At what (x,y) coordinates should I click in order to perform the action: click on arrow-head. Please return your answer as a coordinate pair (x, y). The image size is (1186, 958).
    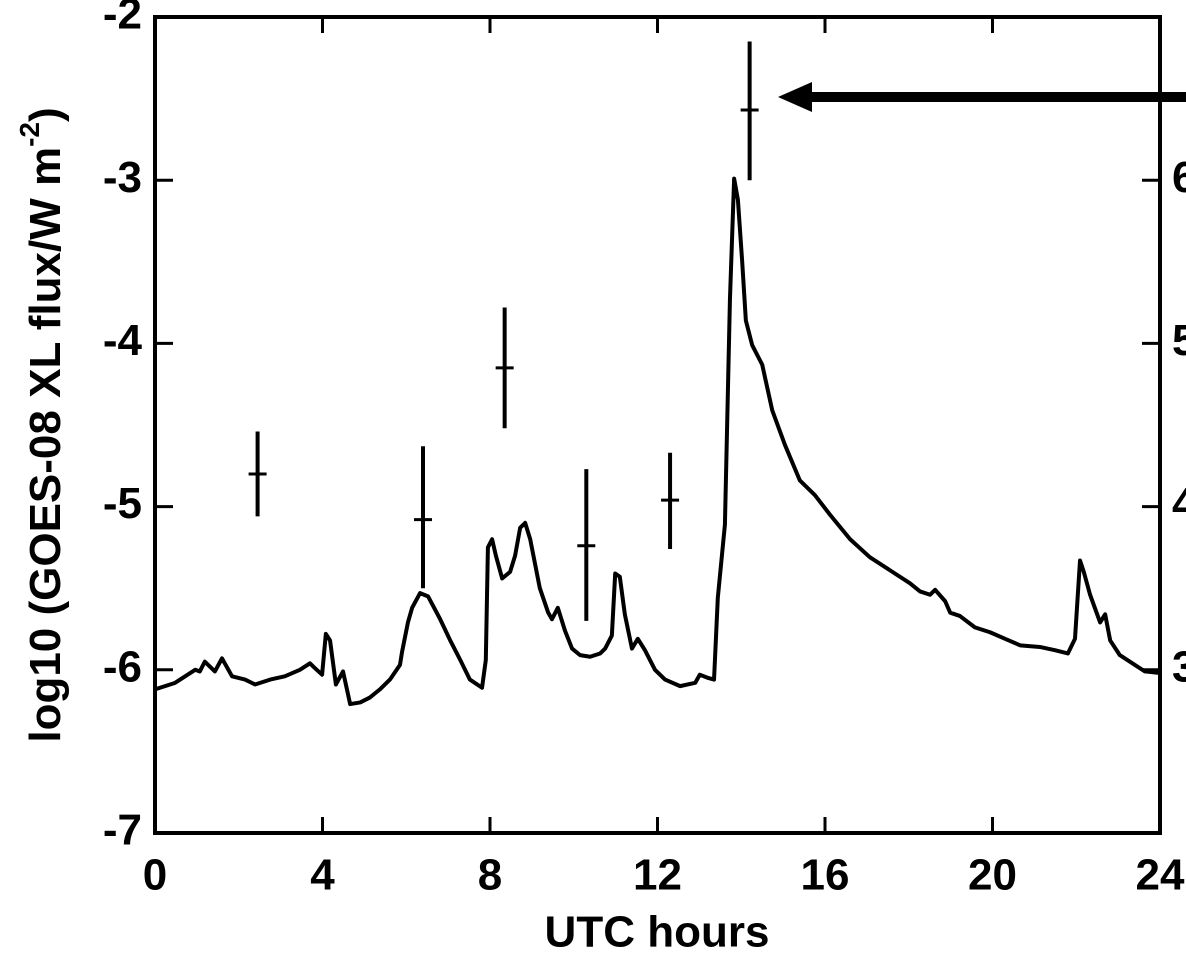
    Looking at the image, I should click on (795, 97).